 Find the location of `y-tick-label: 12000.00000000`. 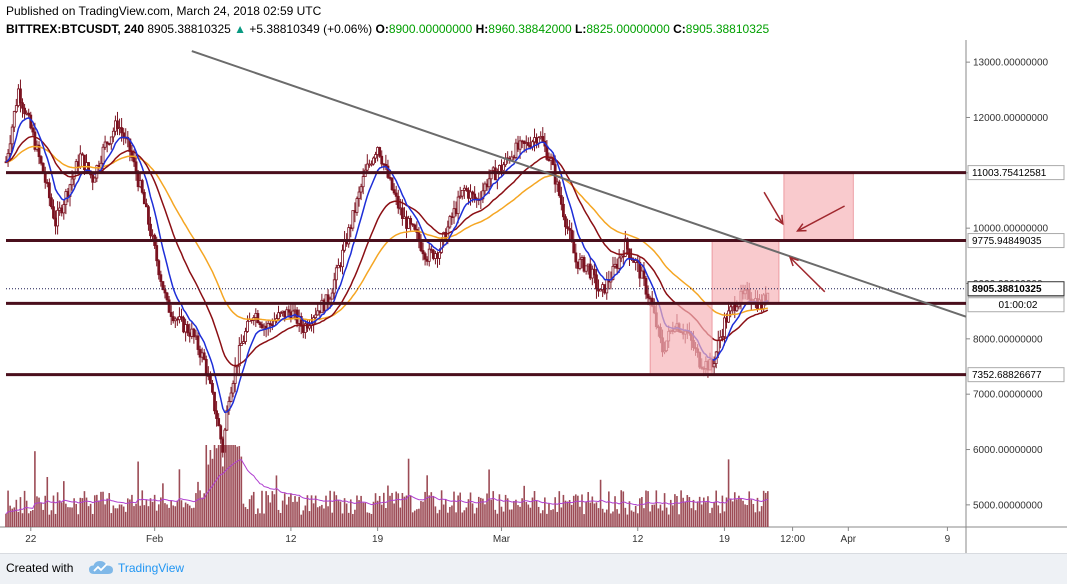

y-tick-label: 12000.00000000 is located at coordinates (1011, 118).